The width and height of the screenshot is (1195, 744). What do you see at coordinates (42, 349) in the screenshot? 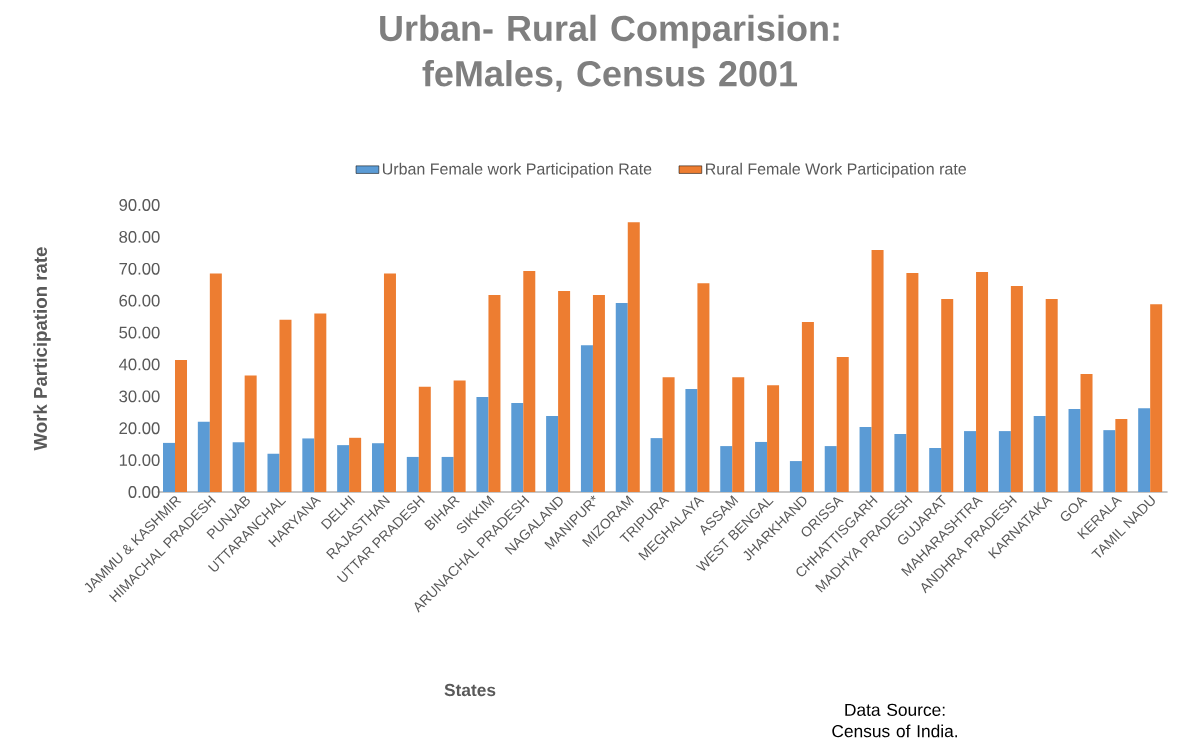
I see `y-axis-title: Work Participation rate` at bounding box center [42, 349].